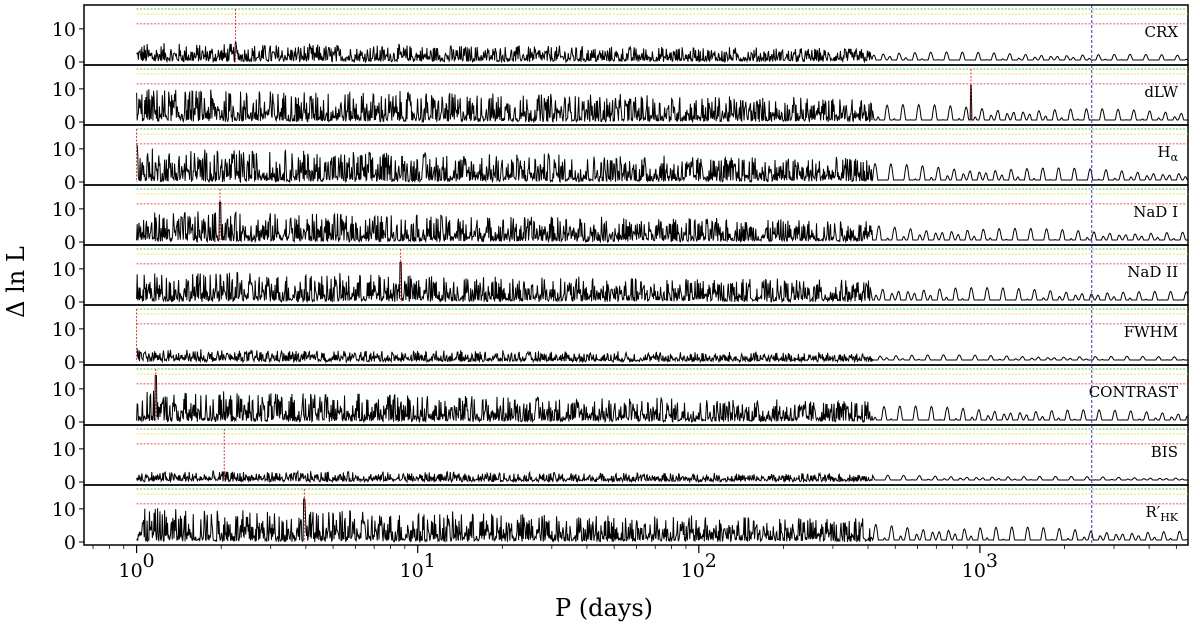 The height and width of the screenshot is (628, 1200). What do you see at coordinates (149, 561) in the screenshot?
I see `x-tick-exponent: 0` at bounding box center [149, 561].